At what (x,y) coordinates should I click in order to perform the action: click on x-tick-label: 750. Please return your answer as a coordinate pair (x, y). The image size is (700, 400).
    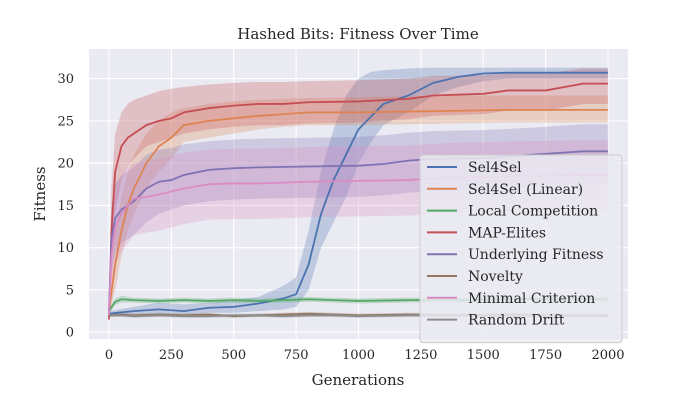
    Looking at the image, I should click on (296, 355).